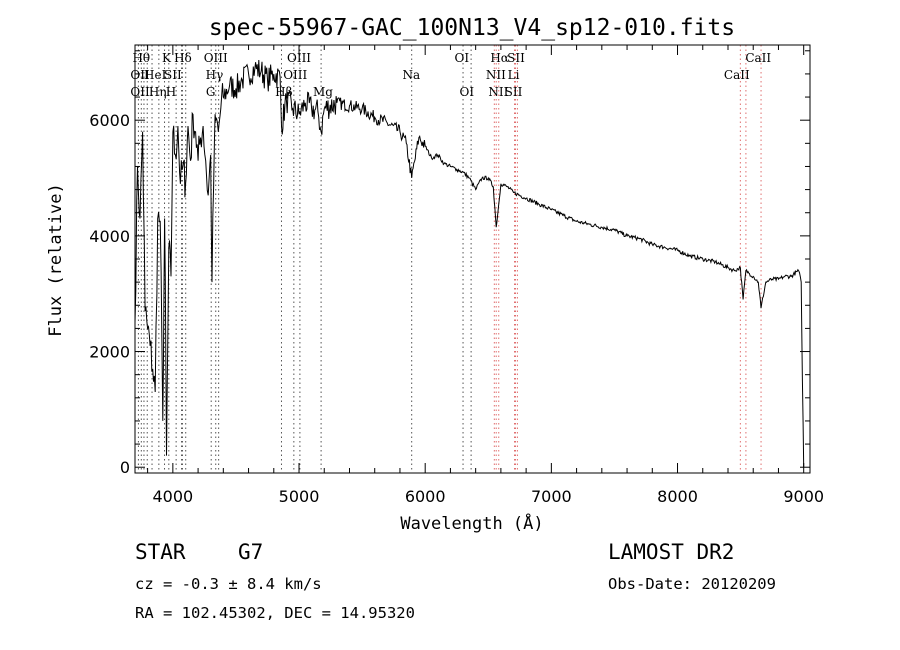 The image size is (900, 650). What do you see at coordinates (183, 58) in the screenshot?
I see `line-label: Hδ` at bounding box center [183, 58].